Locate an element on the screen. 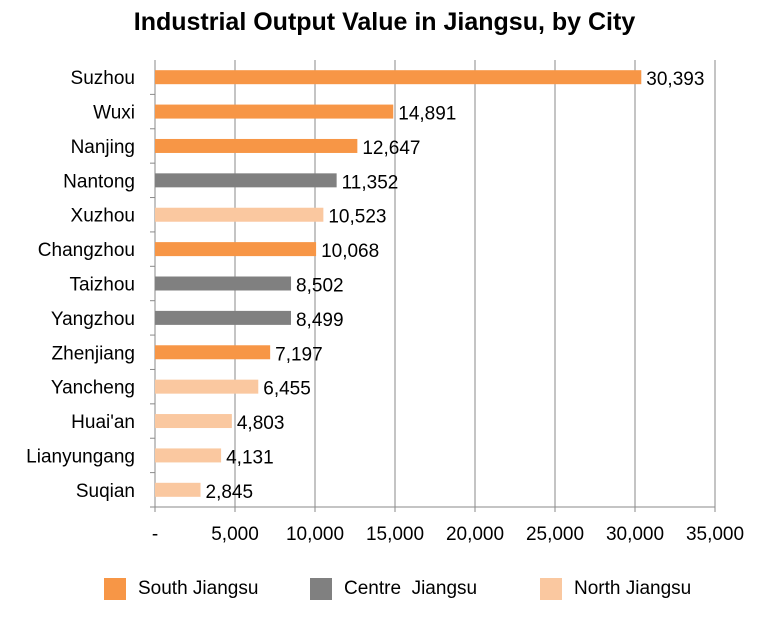  value-label-4: 10,523 is located at coordinates (357, 217).